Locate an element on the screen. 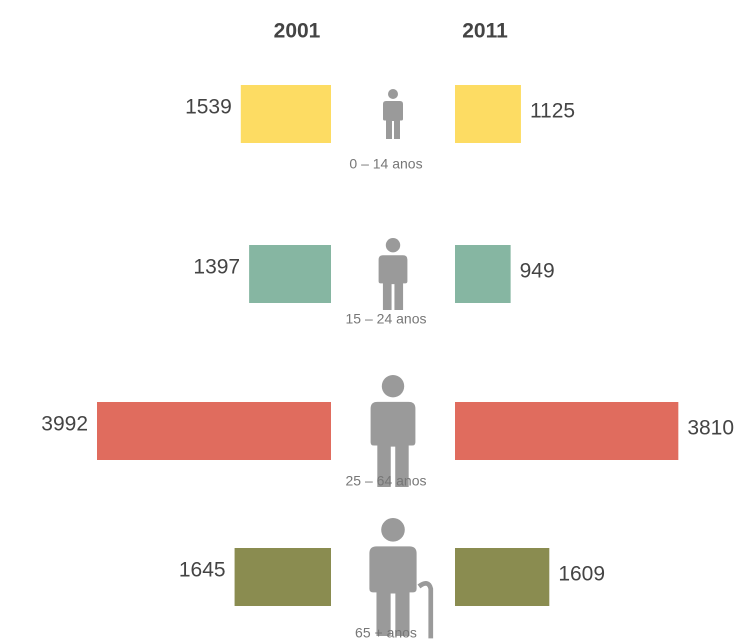 This screenshot has width=747, height=642. value-label: 3810 is located at coordinates (710, 428).